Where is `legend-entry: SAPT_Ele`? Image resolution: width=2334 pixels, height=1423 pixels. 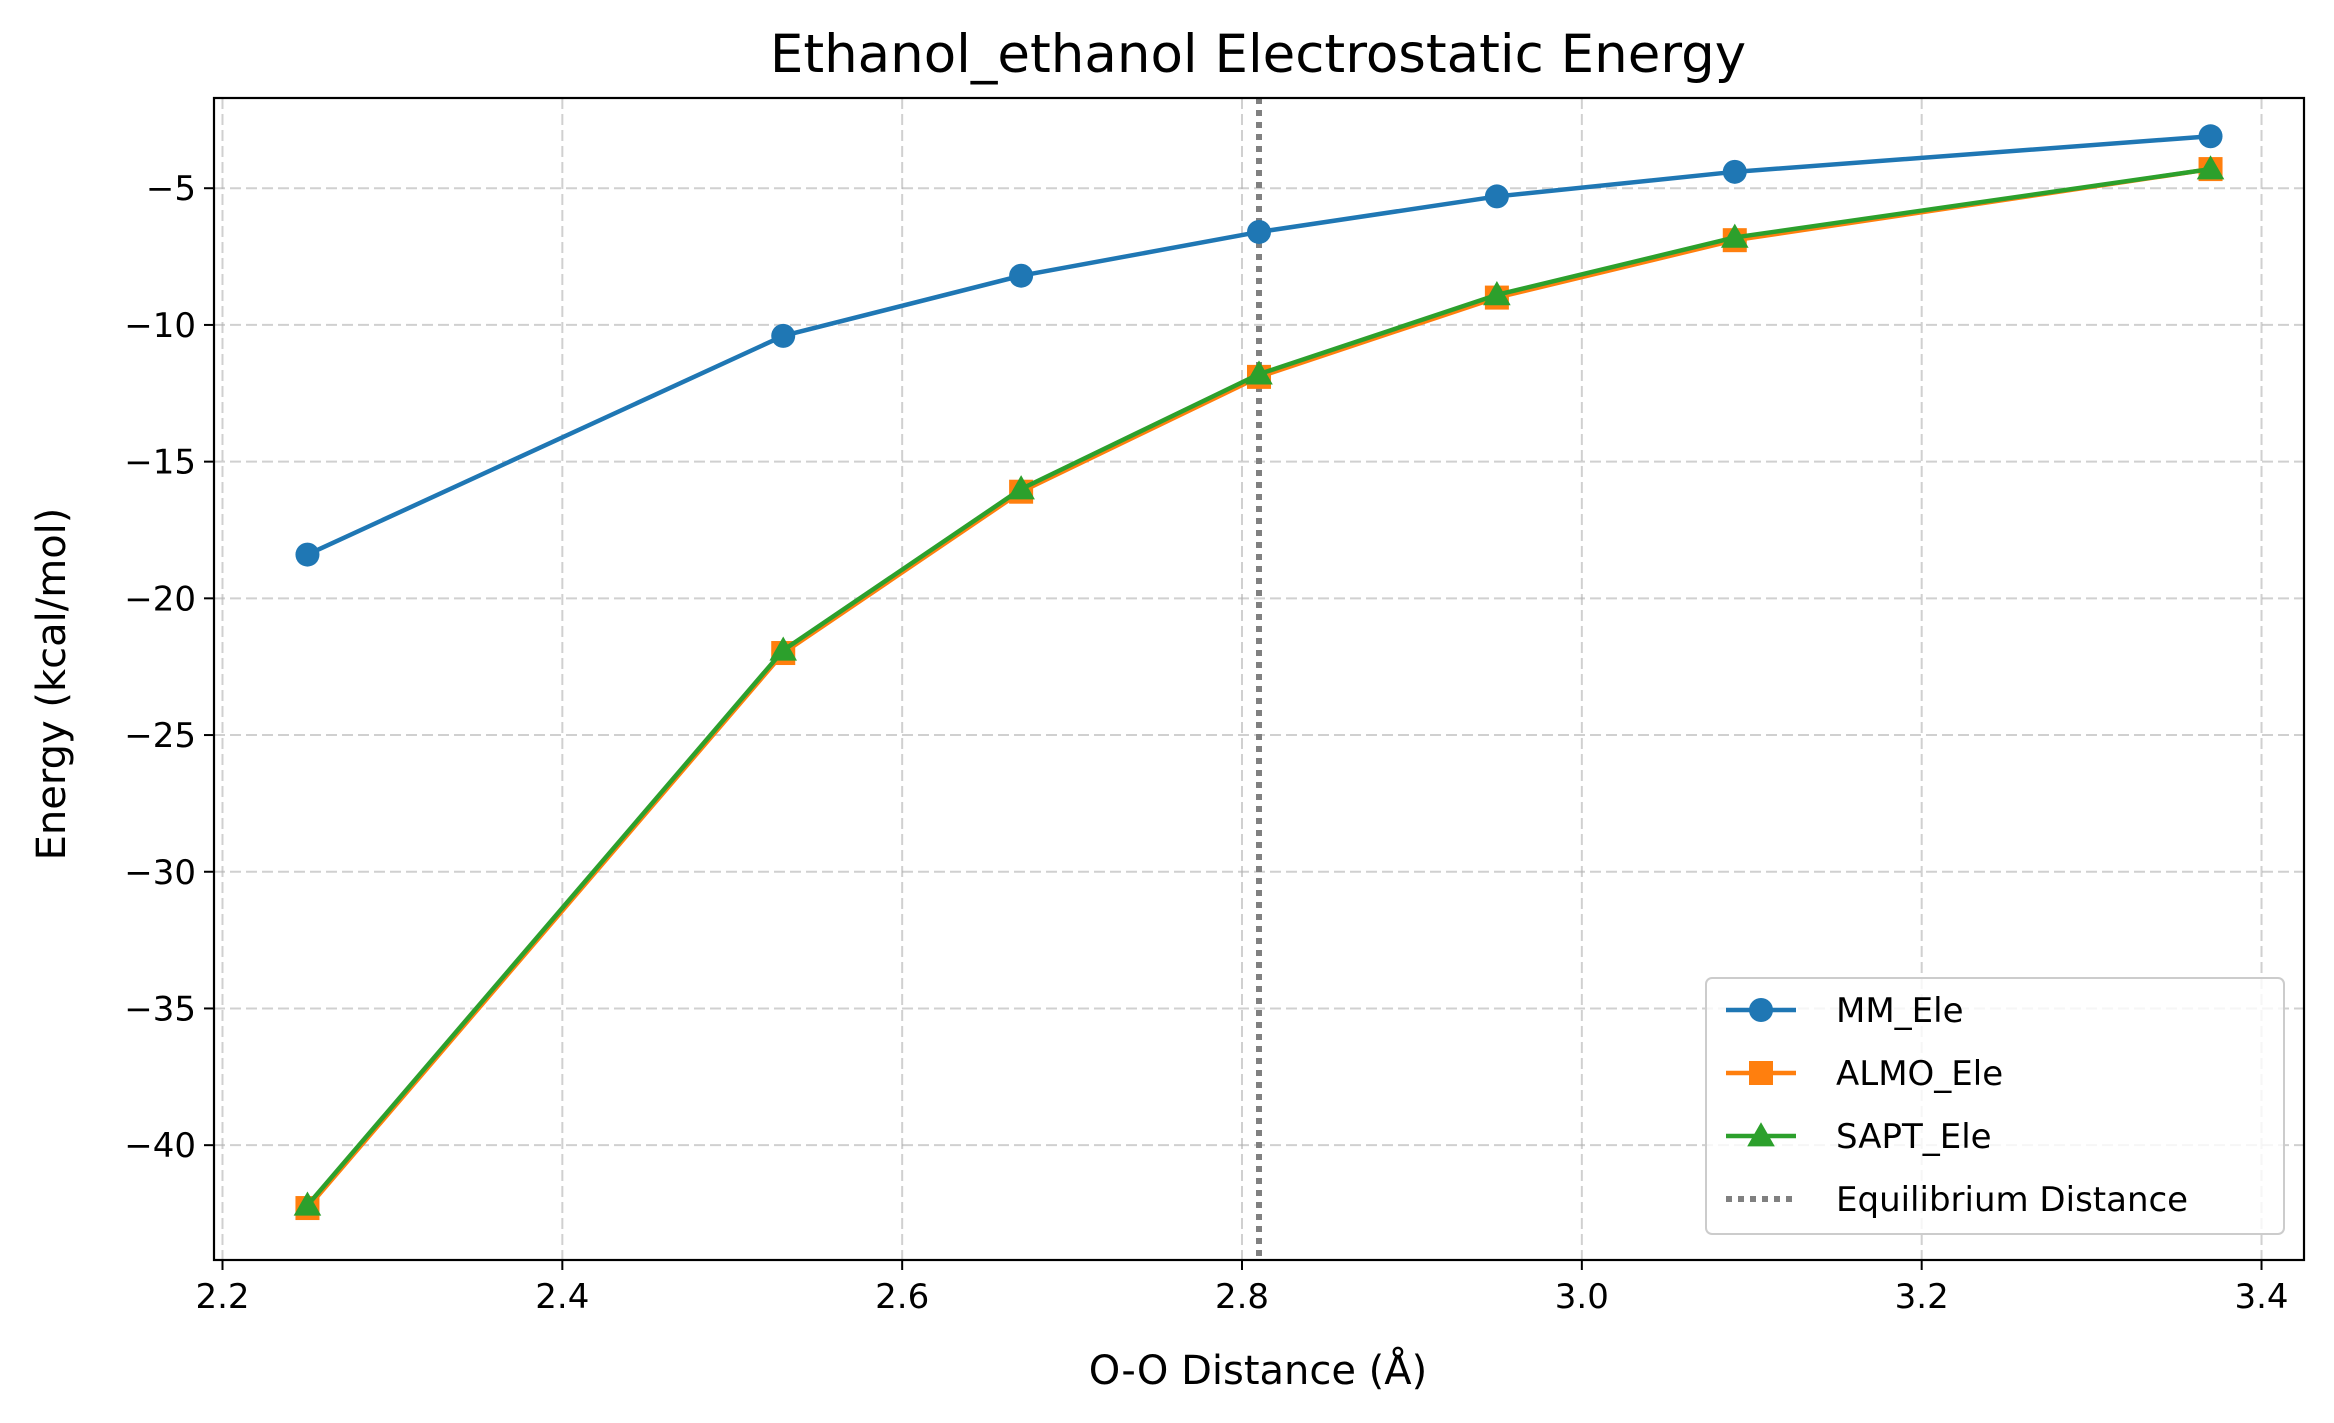
legend-entry: SAPT_Ele is located at coordinates (1859, 1137).